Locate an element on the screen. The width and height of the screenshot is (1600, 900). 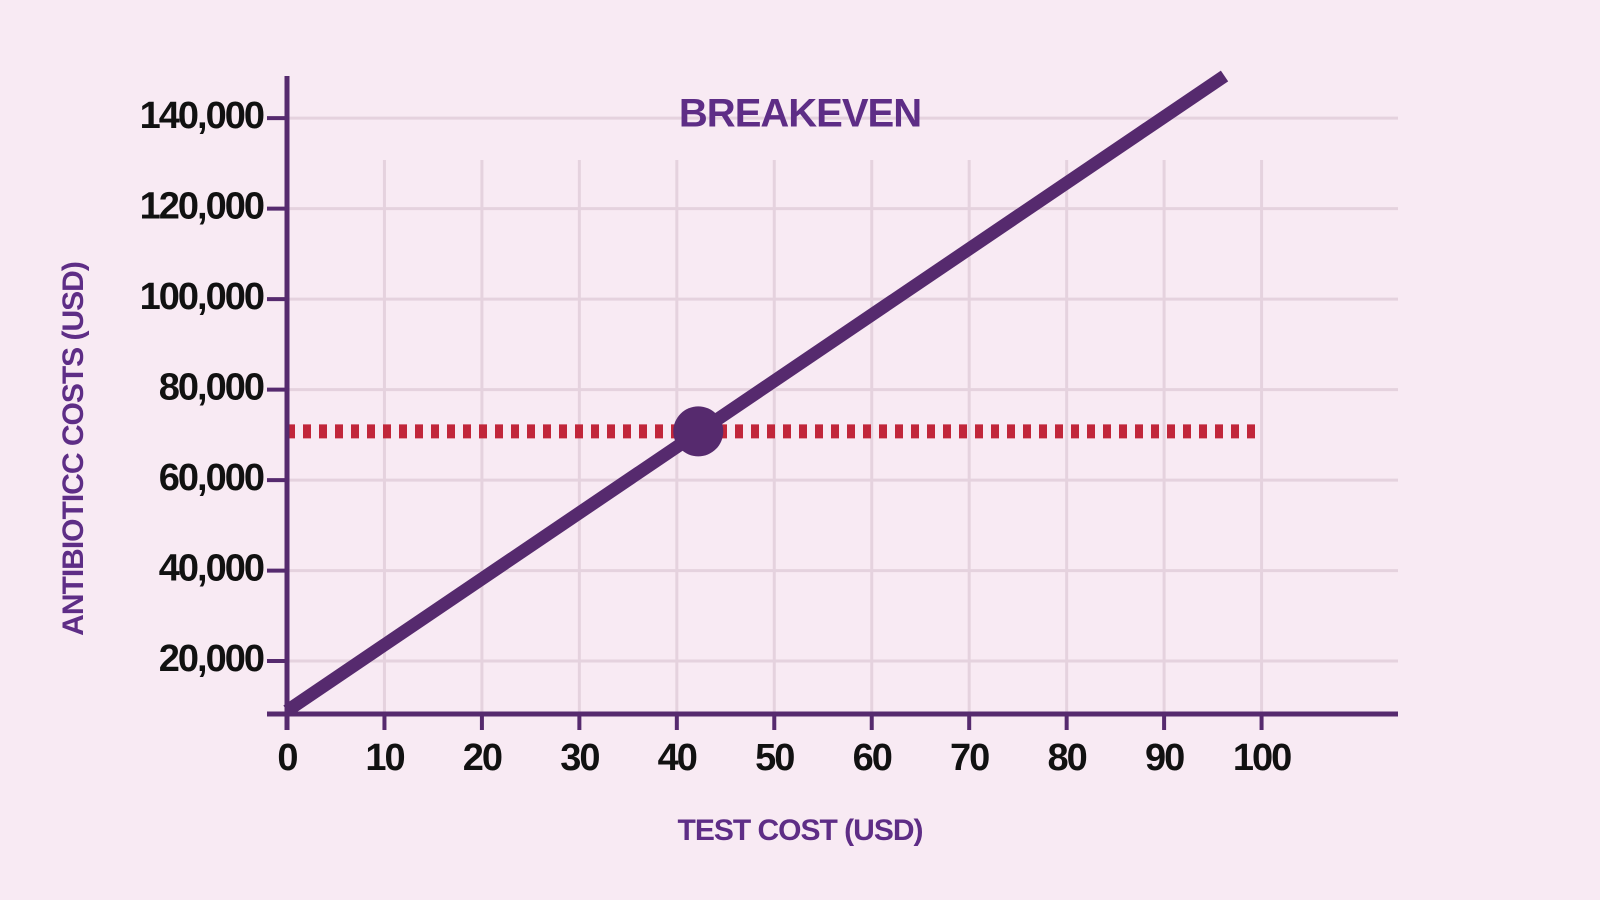
y-tick-label: 60,000 is located at coordinates (211, 478).